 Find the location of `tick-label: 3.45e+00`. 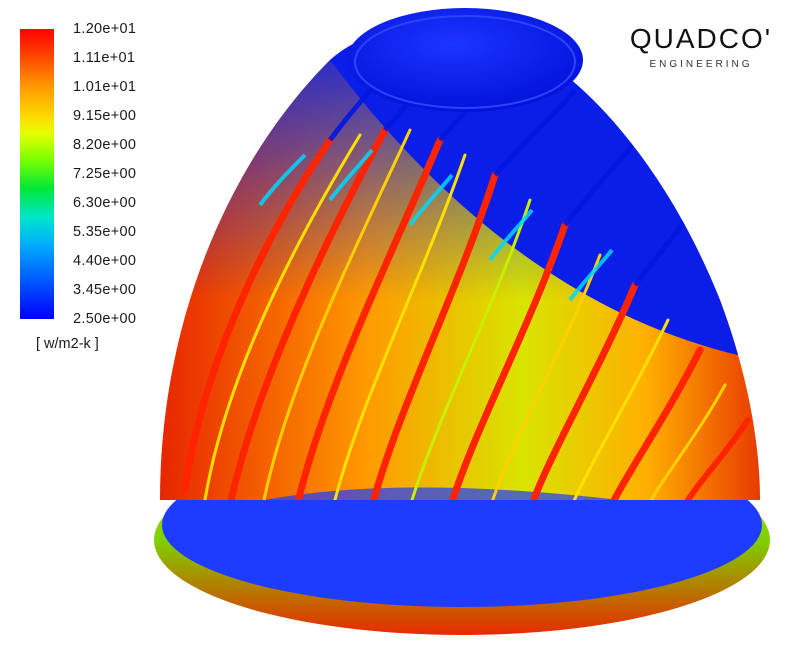

tick-label: 3.45e+00 is located at coordinates (105, 290).